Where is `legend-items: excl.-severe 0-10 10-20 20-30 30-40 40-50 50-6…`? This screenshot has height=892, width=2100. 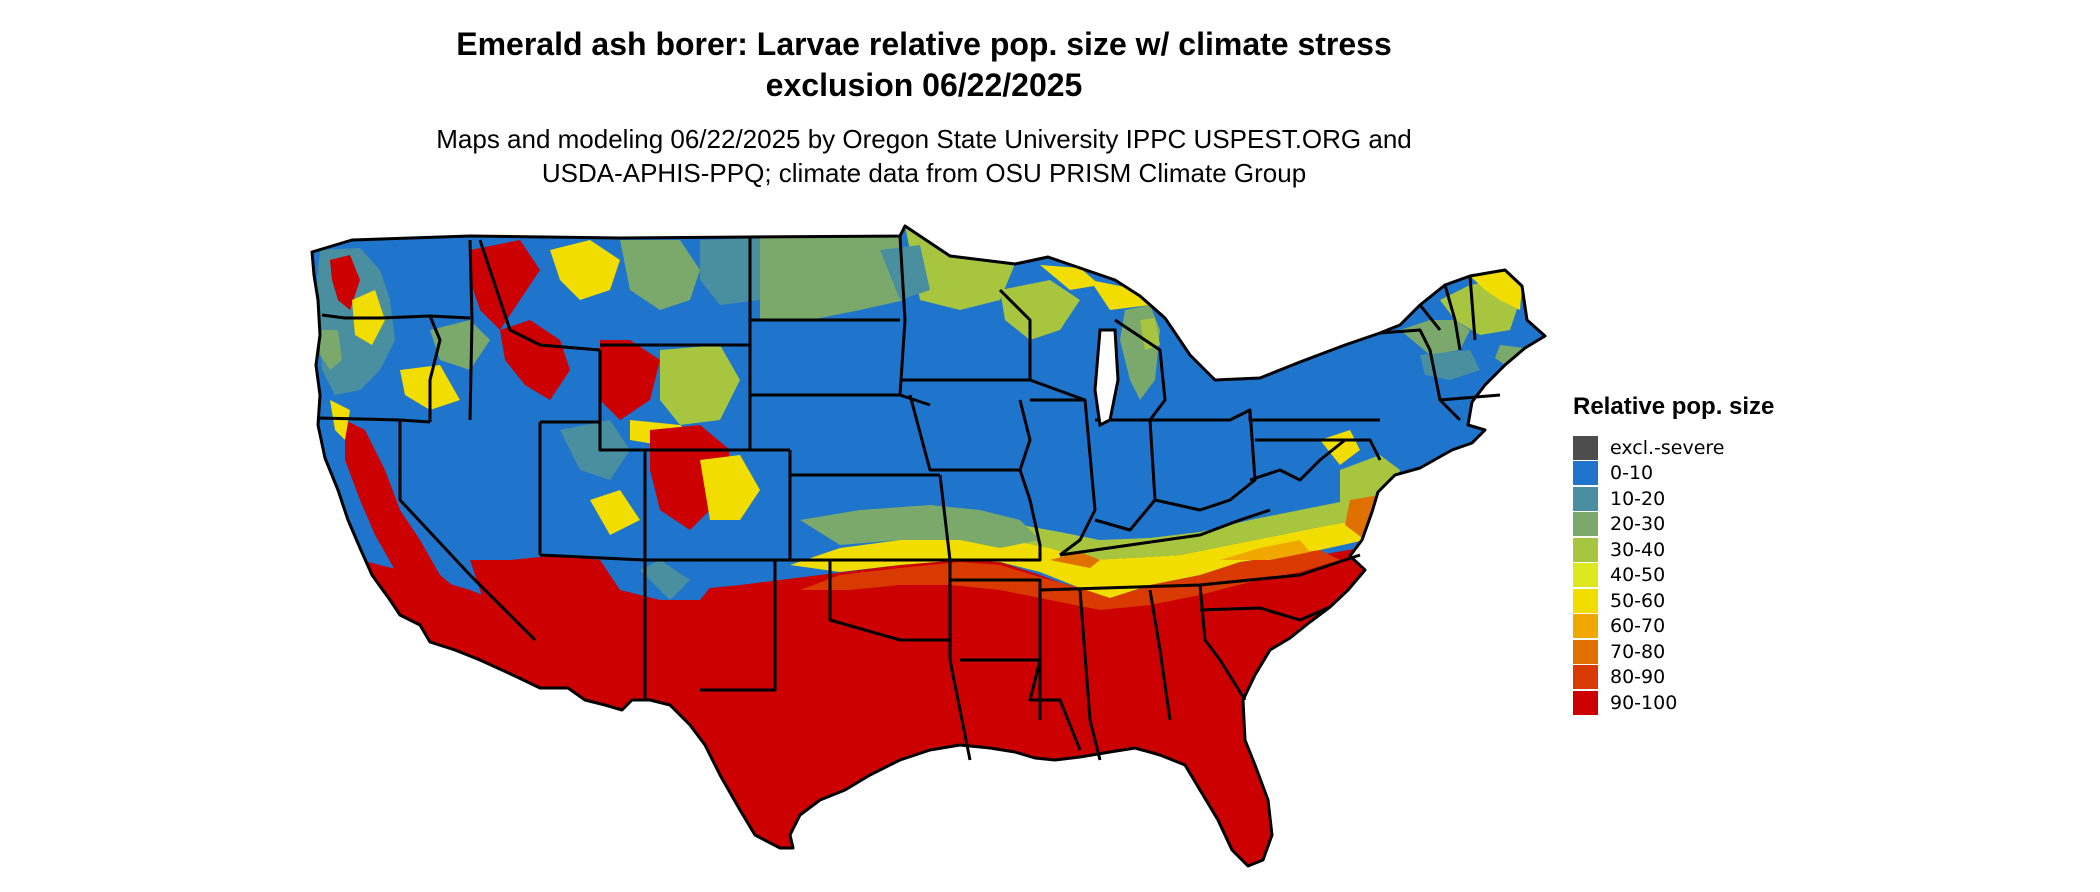 legend-items: excl.-severe 0-10 10-20 20-30 30-40 40-50 50-6… is located at coordinates (1673, 575).